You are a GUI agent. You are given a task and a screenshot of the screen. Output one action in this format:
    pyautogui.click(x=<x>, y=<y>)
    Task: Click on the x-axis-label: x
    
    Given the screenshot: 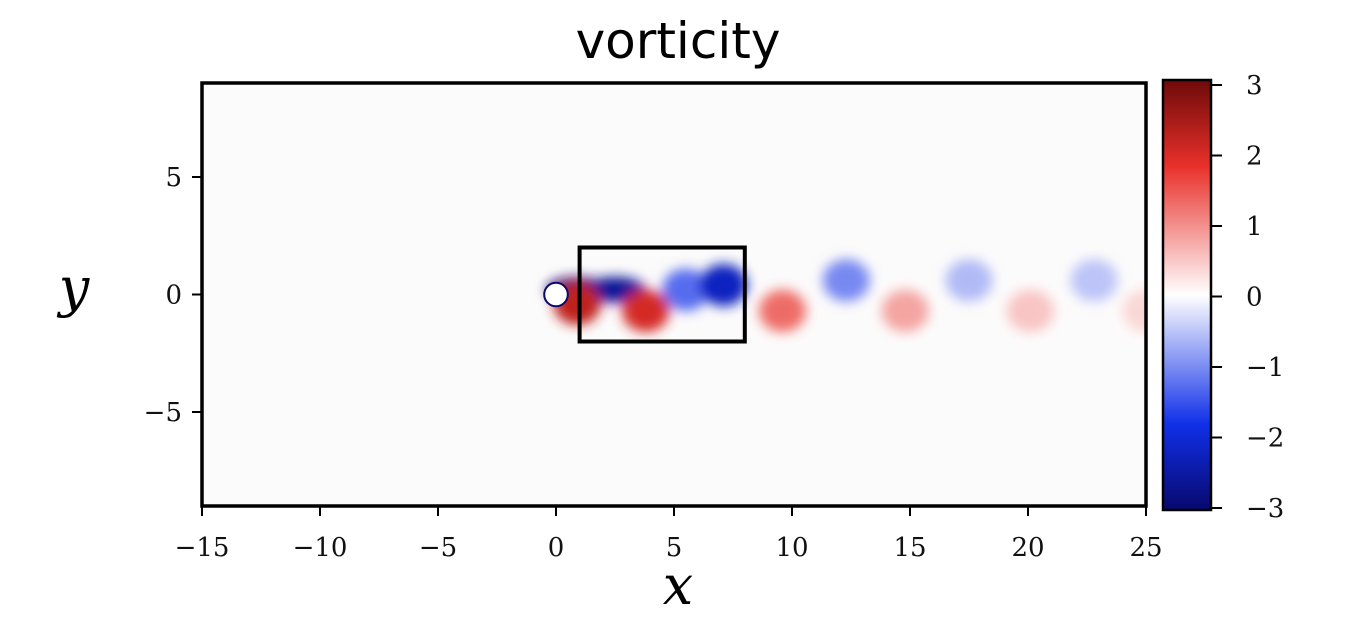 What is the action you would take?
    pyautogui.click(x=678, y=585)
    